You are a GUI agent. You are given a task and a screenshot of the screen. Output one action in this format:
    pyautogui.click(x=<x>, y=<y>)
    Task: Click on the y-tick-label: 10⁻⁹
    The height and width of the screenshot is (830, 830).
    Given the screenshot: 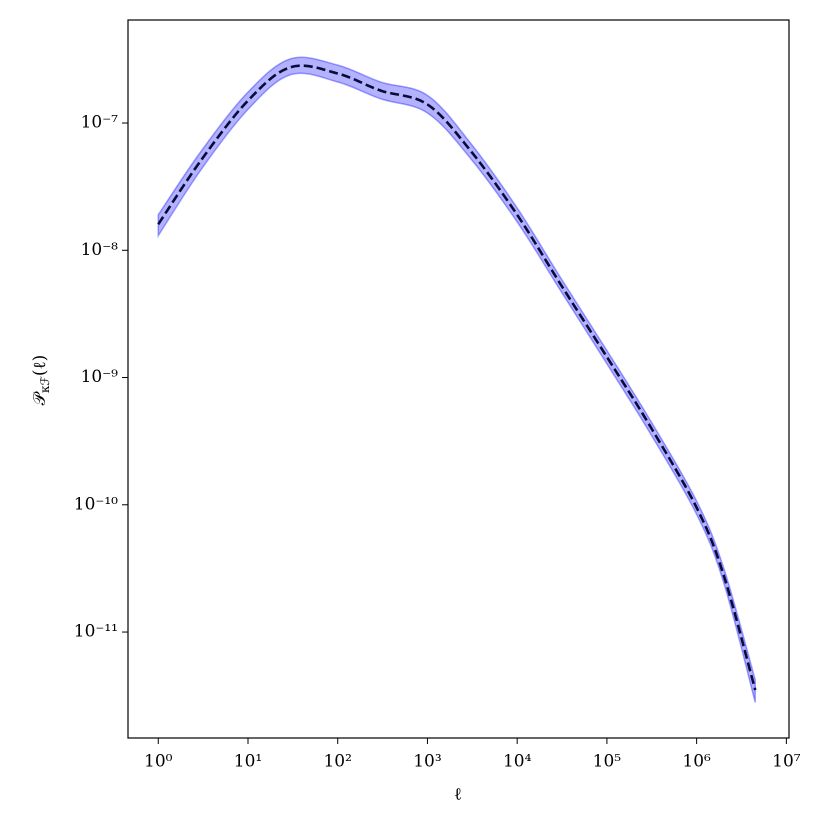 What is the action you would take?
    pyautogui.click(x=100, y=377)
    